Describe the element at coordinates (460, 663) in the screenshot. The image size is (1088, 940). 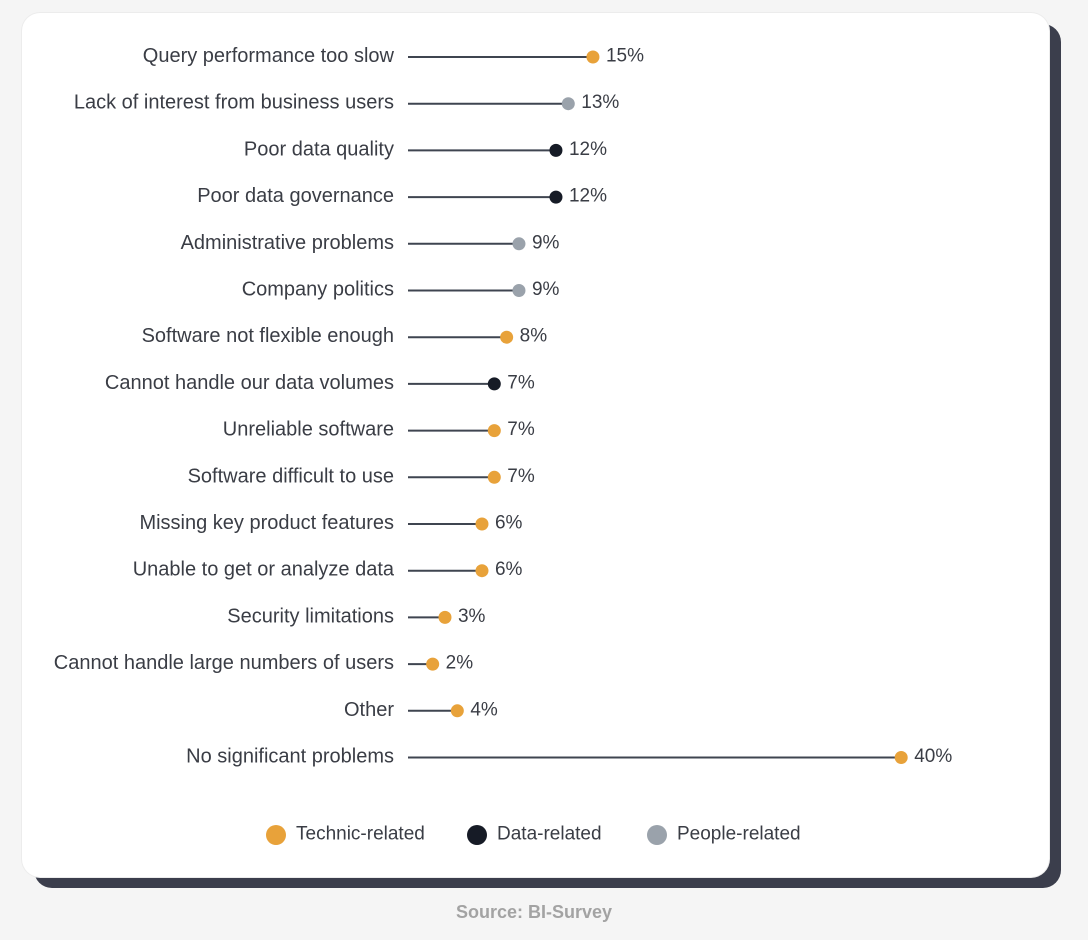
I see `value-label: 2%` at that location.